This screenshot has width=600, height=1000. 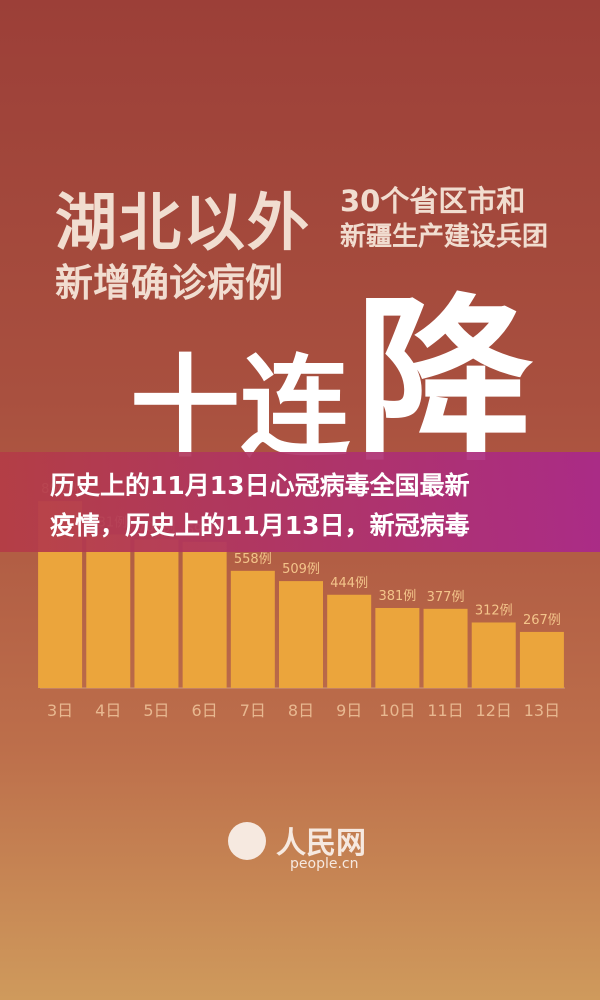 What do you see at coordinates (494, 610) in the screenshot?
I see `value-label: 312例` at bounding box center [494, 610].